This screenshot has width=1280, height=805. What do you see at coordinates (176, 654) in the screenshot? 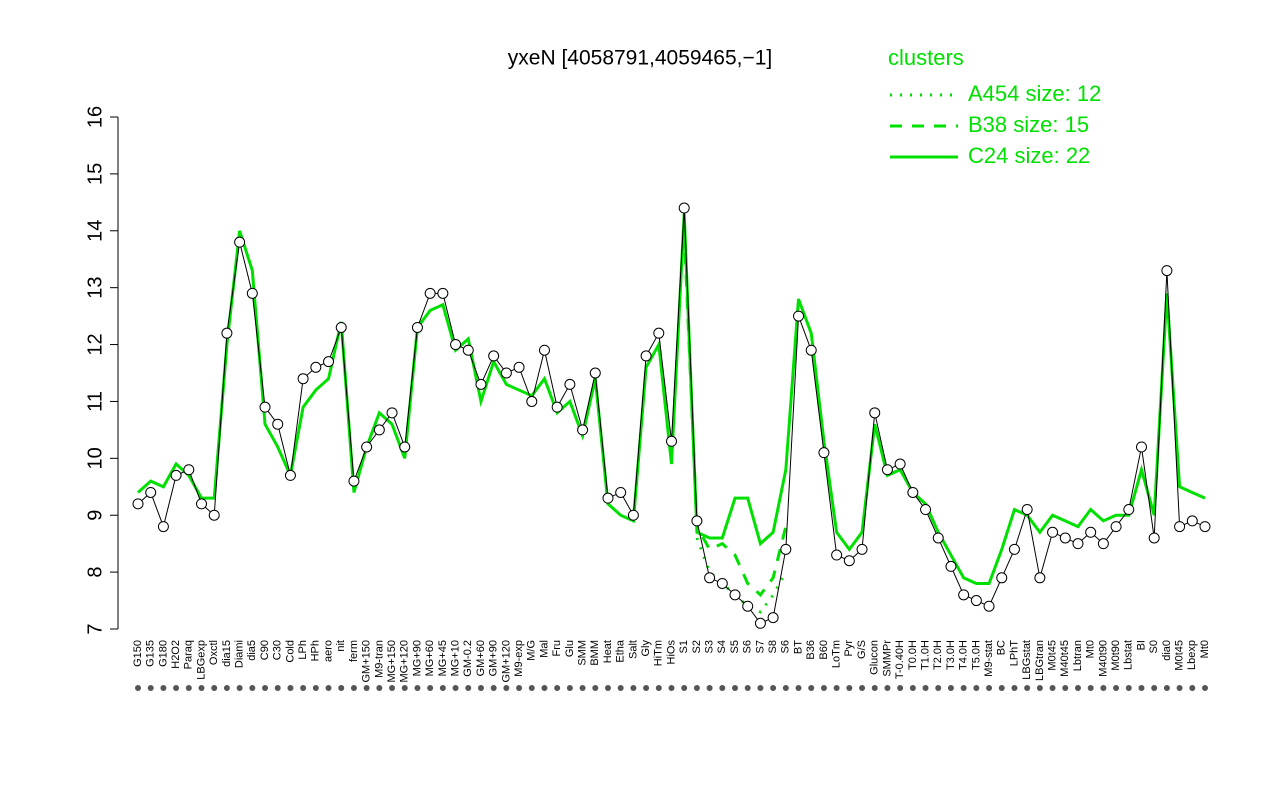
I see `x-tick-label: H2O2` at bounding box center [176, 654].